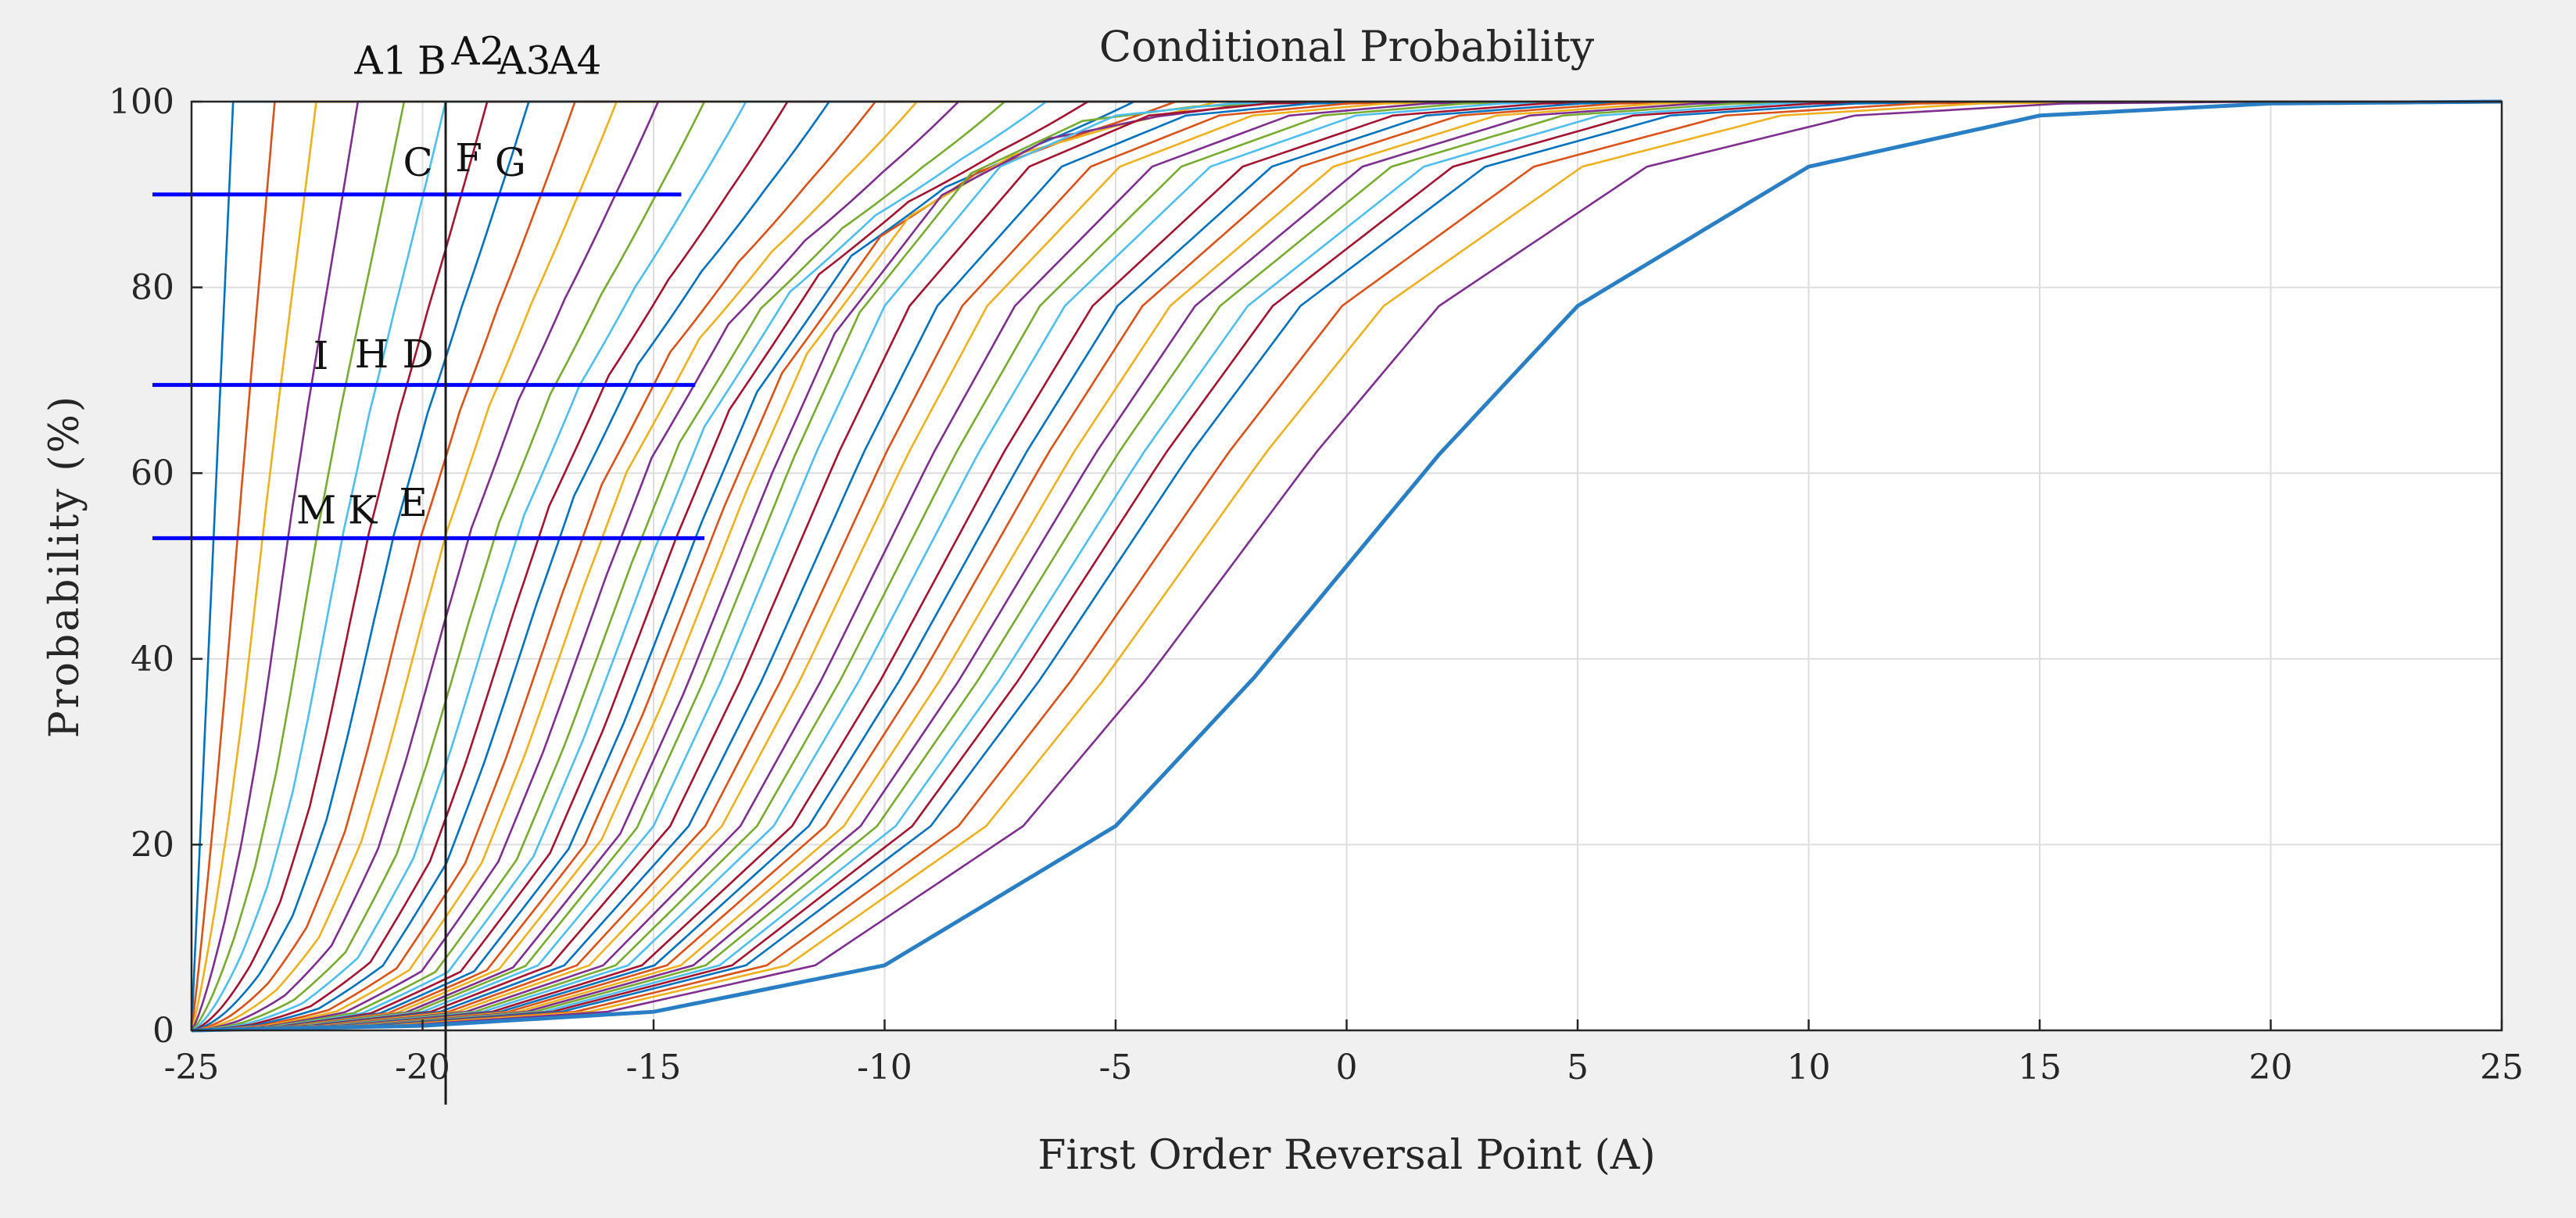 This screenshot has height=1218, width=2576. What do you see at coordinates (418, 354) in the screenshot?
I see `point-label: D` at bounding box center [418, 354].